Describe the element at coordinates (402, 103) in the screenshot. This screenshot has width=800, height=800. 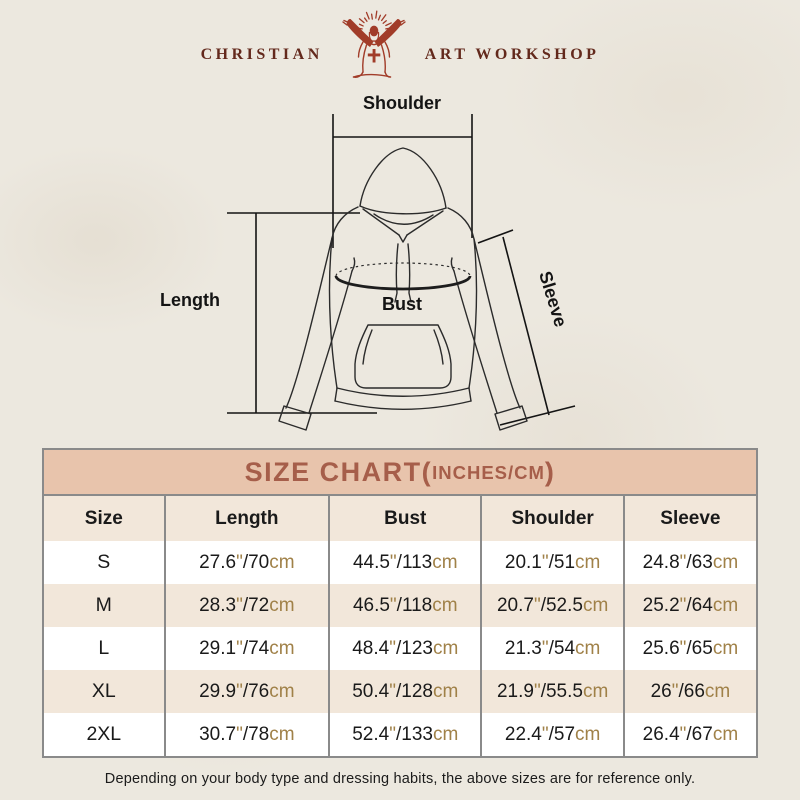
I see `shoulder-label: Shoulder` at that location.